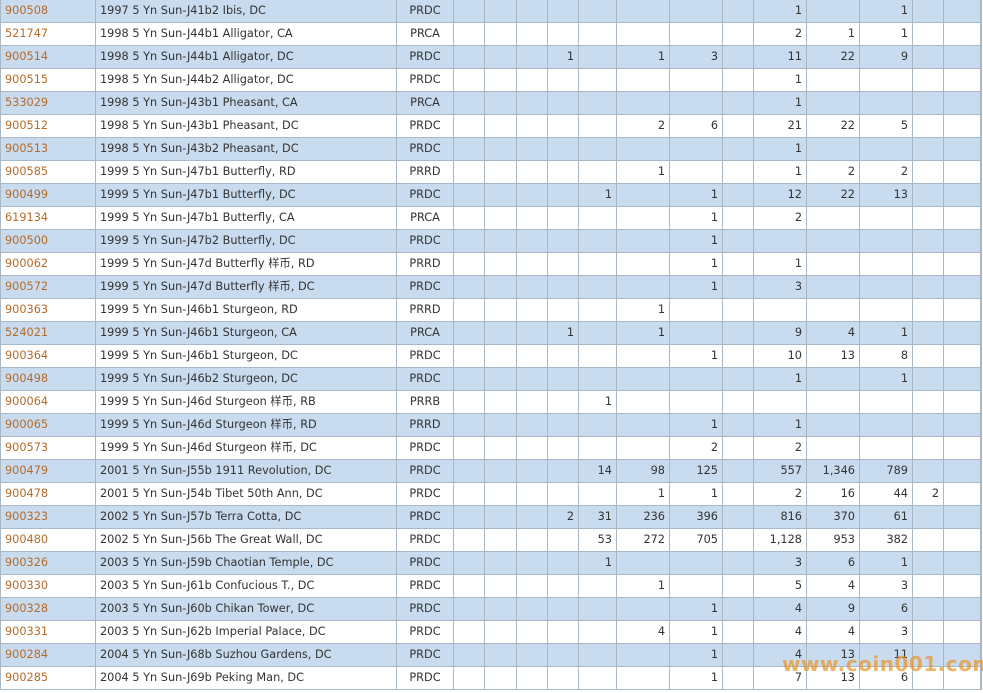 Image resolution: width=983 pixels, height=693 pixels. Describe the element at coordinates (48, 333) in the screenshot. I see `cert-id-link: 524021` at that location.